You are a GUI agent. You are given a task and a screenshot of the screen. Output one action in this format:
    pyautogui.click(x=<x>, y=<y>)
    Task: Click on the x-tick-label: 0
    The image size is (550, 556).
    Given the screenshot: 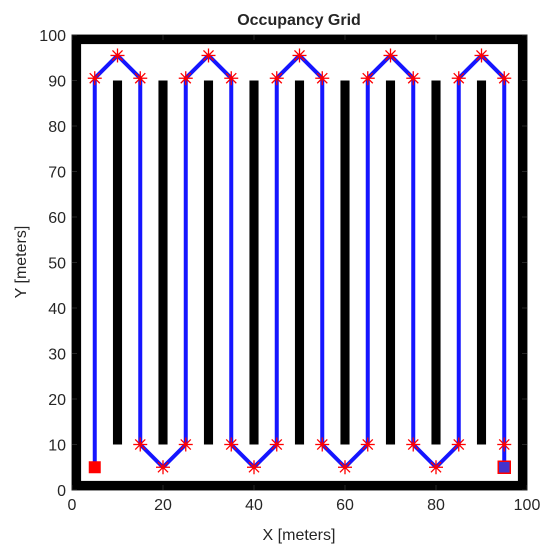 What is the action you would take?
    pyautogui.click(x=72, y=505)
    